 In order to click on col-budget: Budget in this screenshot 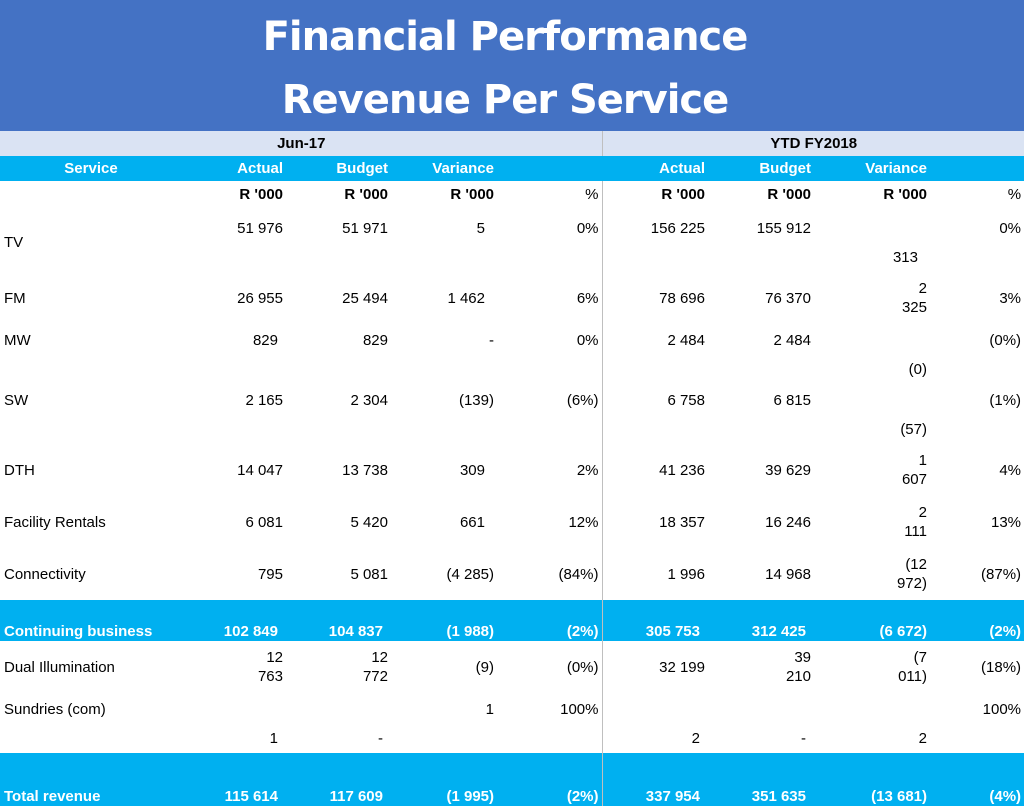, I will do `click(338, 168)`.